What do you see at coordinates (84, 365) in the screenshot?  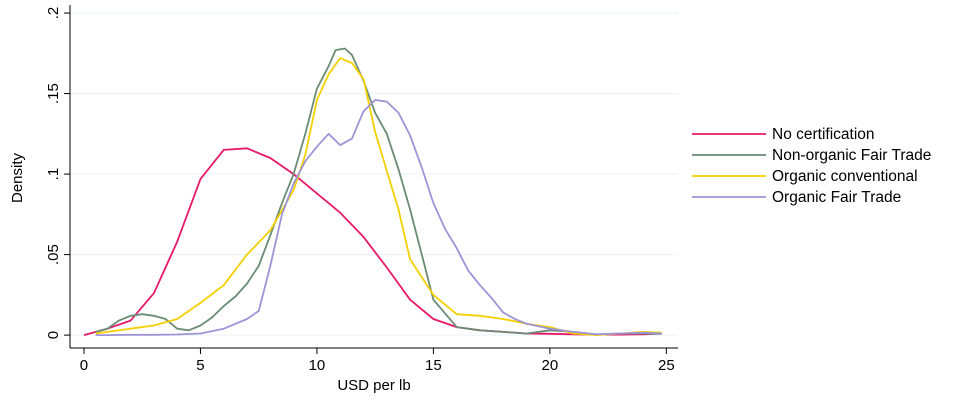 I see `x-tick-label-0: 0` at bounding box center [84, 365].